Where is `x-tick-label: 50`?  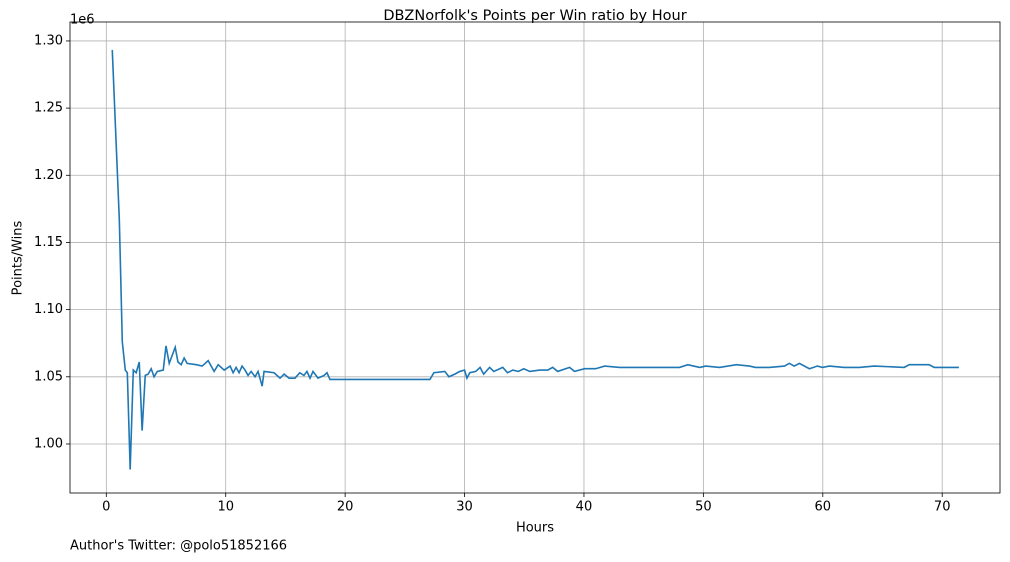
x-tick-label: 50 is located at coordinates (703, 507).